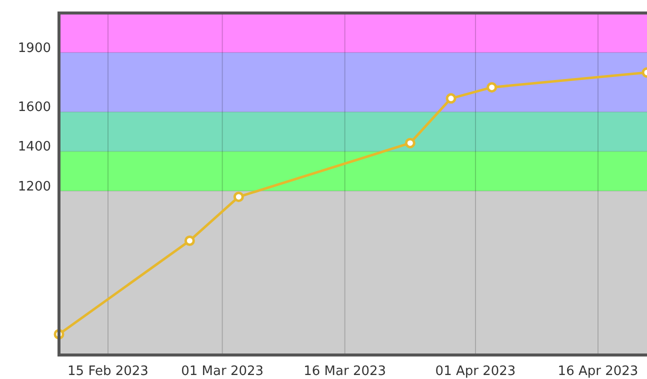 The height and width of the screenshot is (379, 647). Describe the element at coordinates (475, 371) in the screenshot. I see `x-tick-label: 01 Apr 2023` at that location.